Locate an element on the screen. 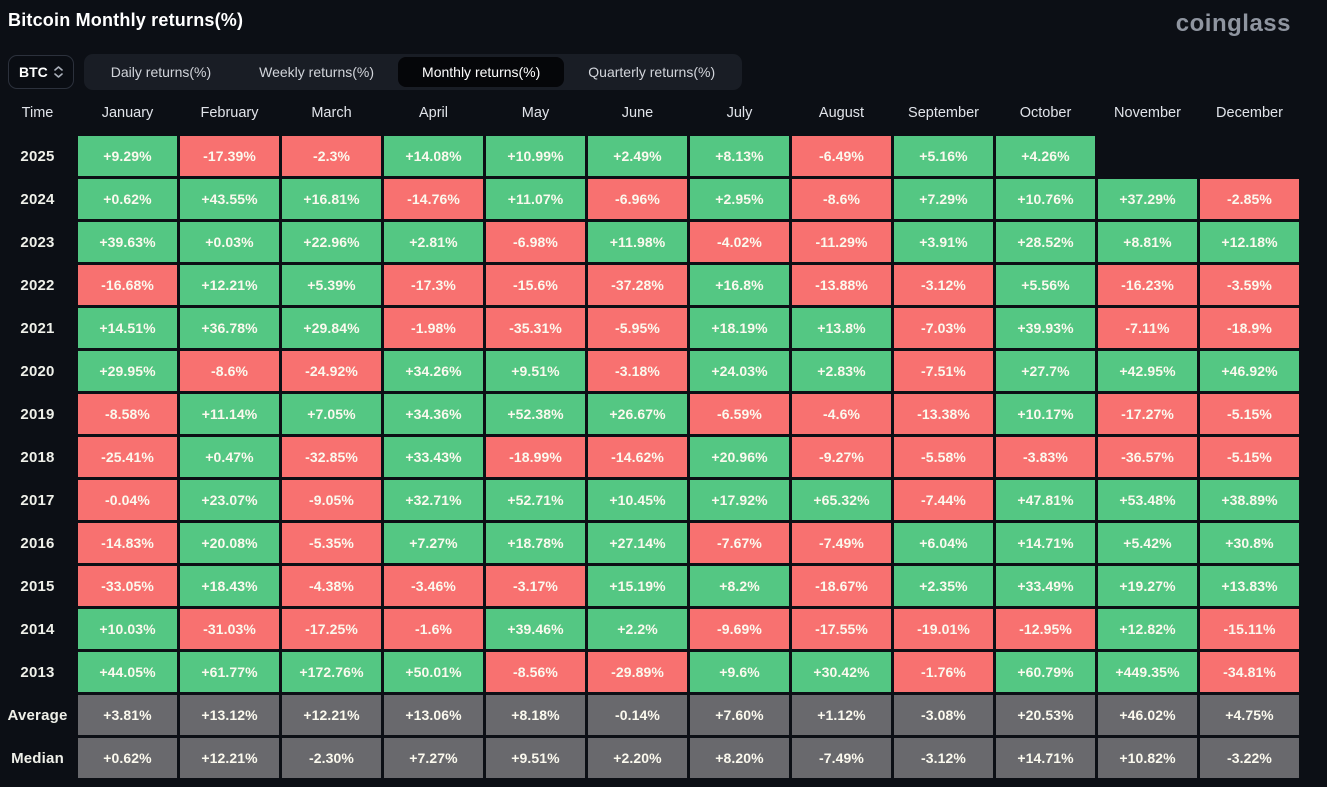 The height and width of the screenshot is (787, 1327). return-cell: +11.98% is located at coordinates (637, 242).